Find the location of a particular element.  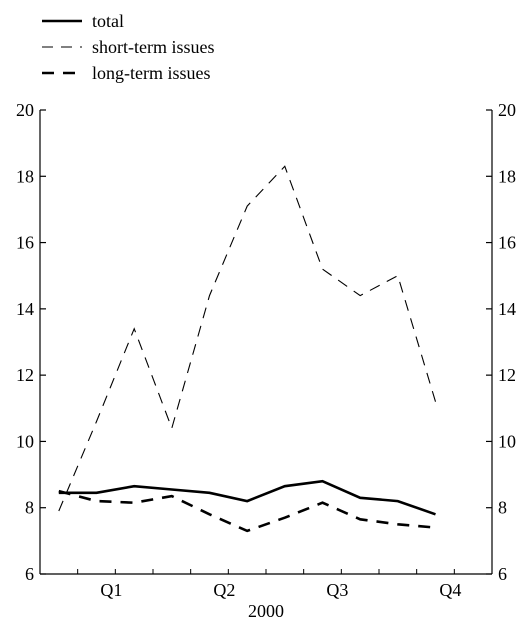

y-tick-label-right: 8 is located at coordinates (502, 508).